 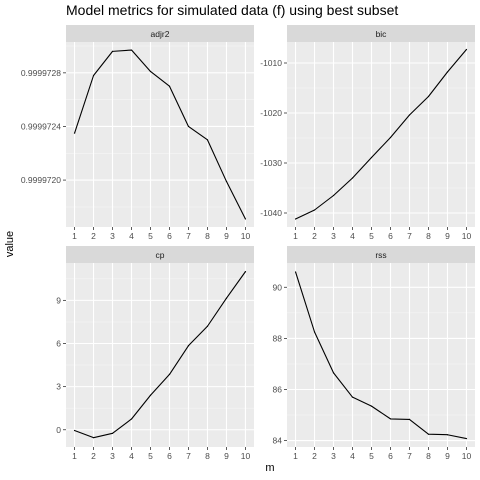 What do you see at coordinates (271, 163) in the screenshot?
I see `y-tick-label: -1030` at bounding box center [271, 163].